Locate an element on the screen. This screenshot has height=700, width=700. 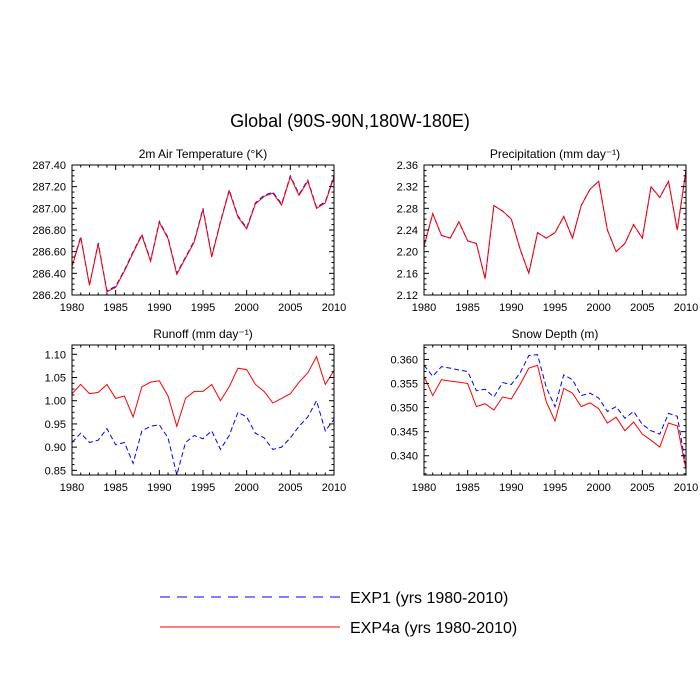
y-tick-label: 287.00 is located at coordinates (49, 209).